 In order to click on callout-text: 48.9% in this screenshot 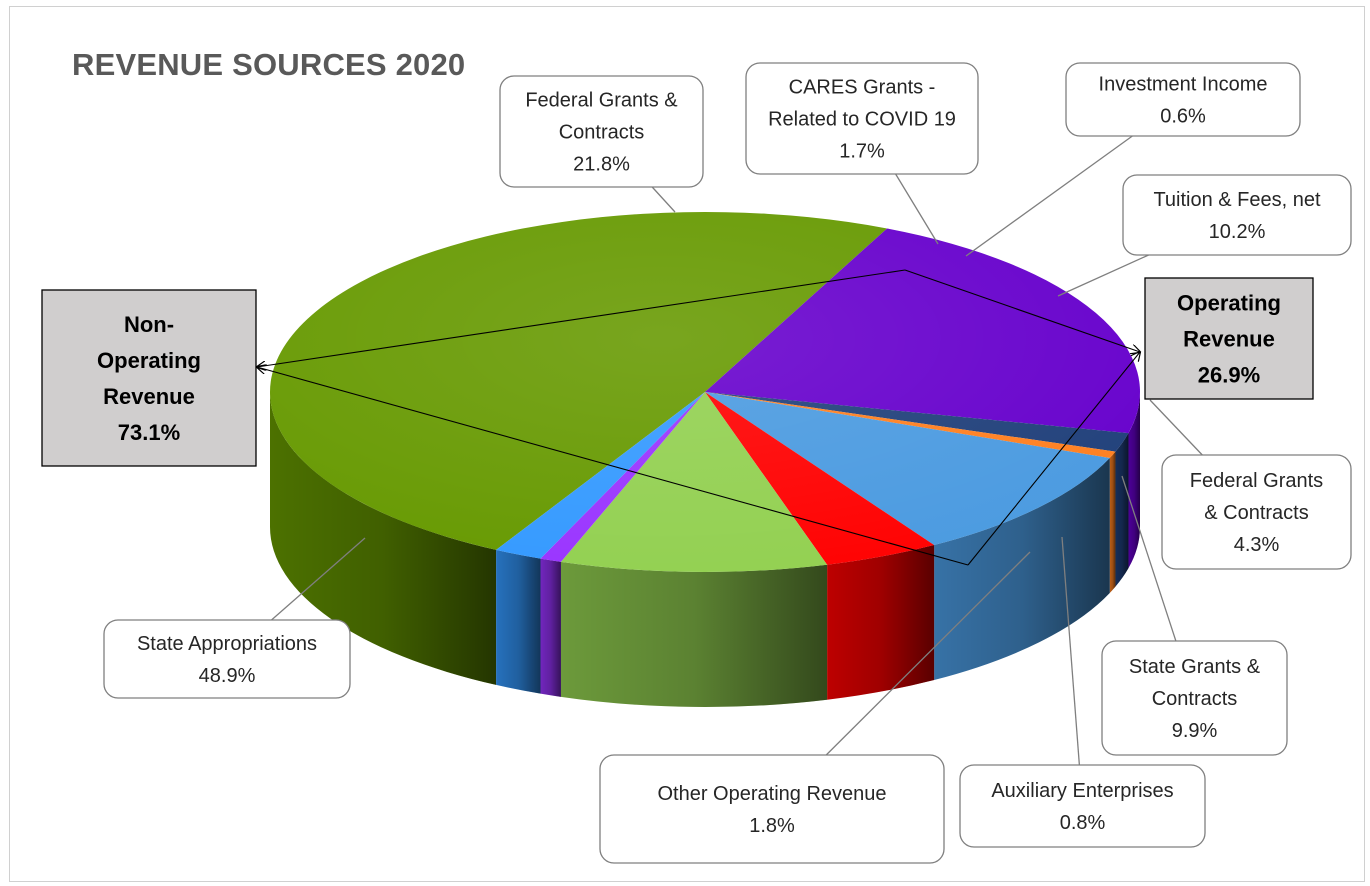, I will do `click(227, 676)`.